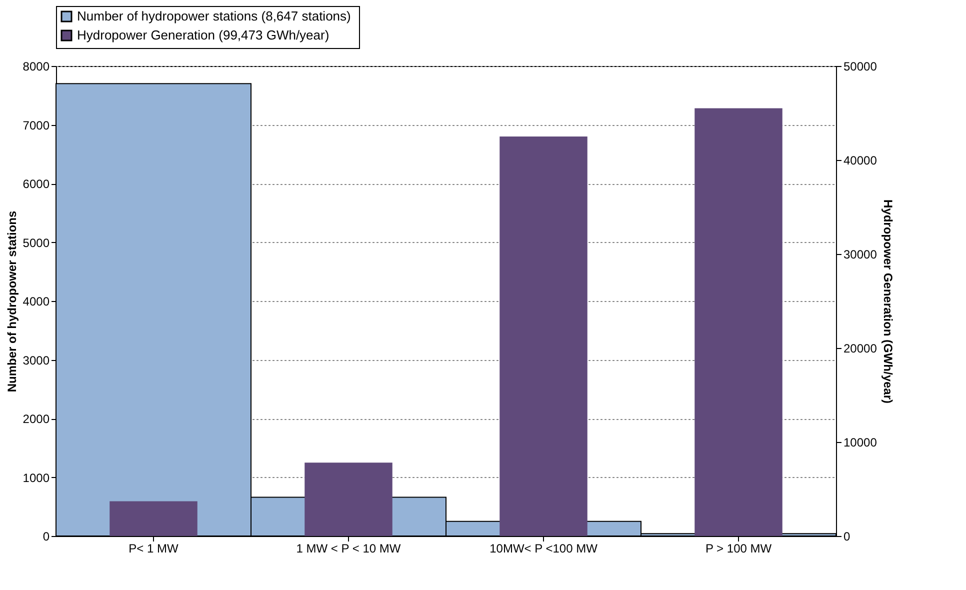  I want to click on legend-label: Hydropower Generation (99,473 GWh/year), so click(203, 35).